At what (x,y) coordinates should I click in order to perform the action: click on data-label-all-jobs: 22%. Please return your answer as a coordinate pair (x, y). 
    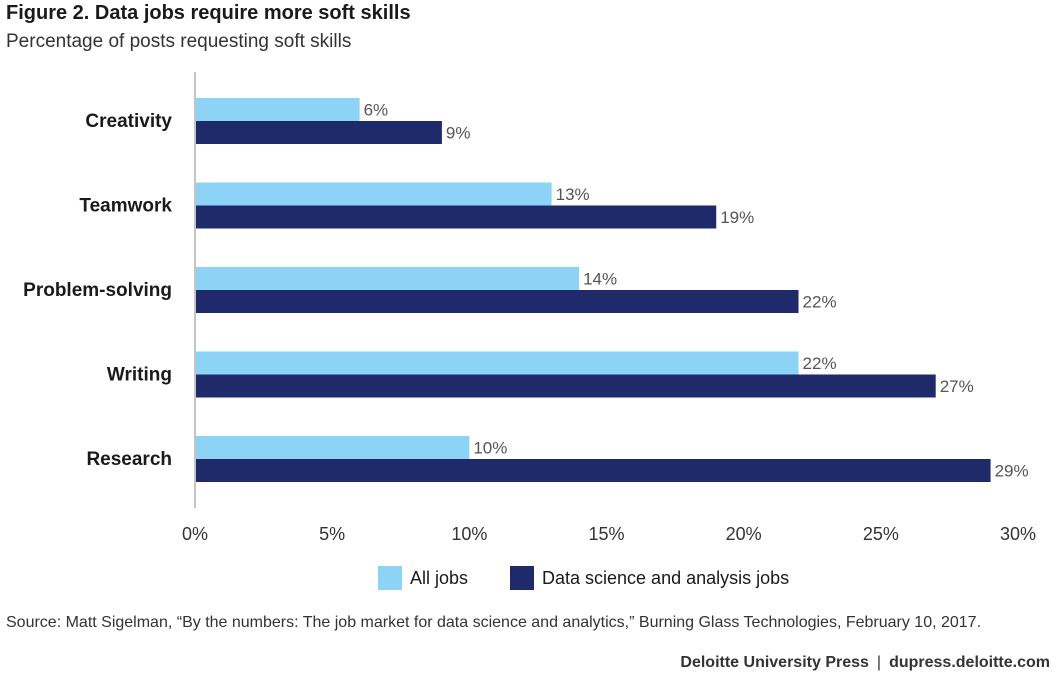
    Looking at the image, I should click on (820, 363).